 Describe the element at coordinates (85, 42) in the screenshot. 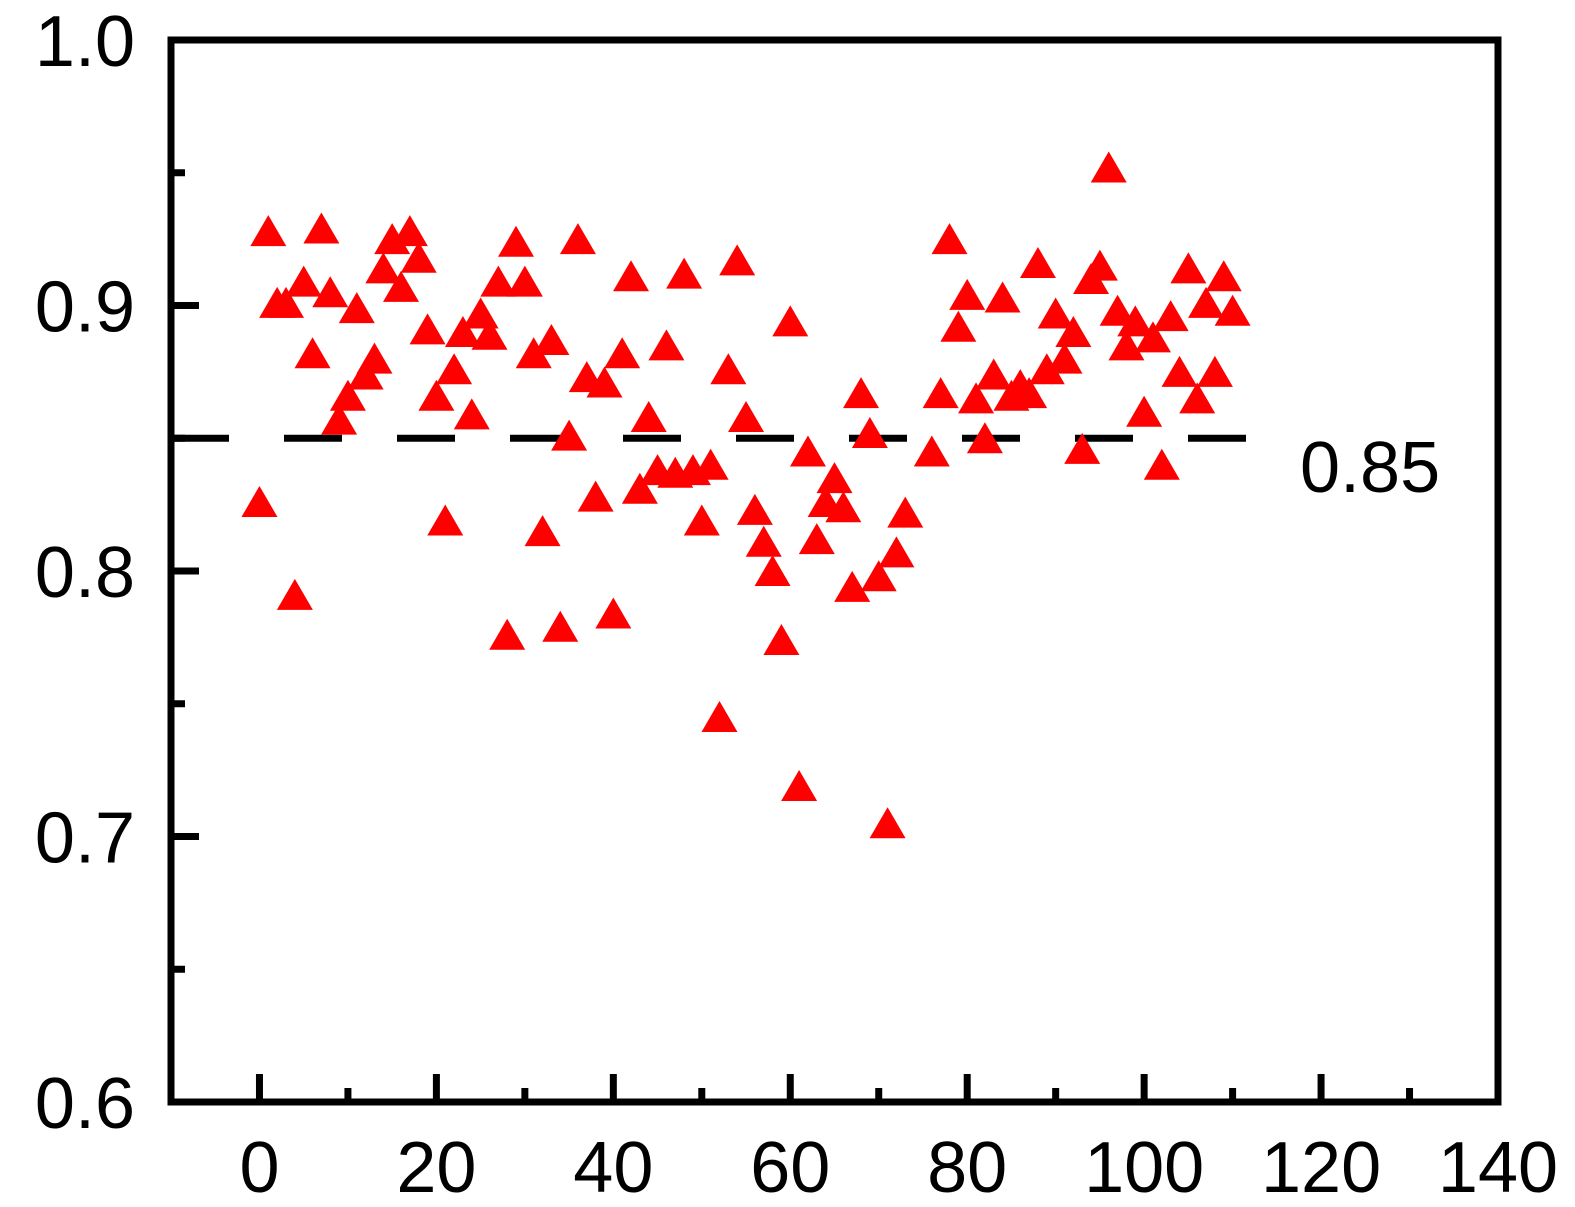

I see `y-tick-label: 1.0` at that location.